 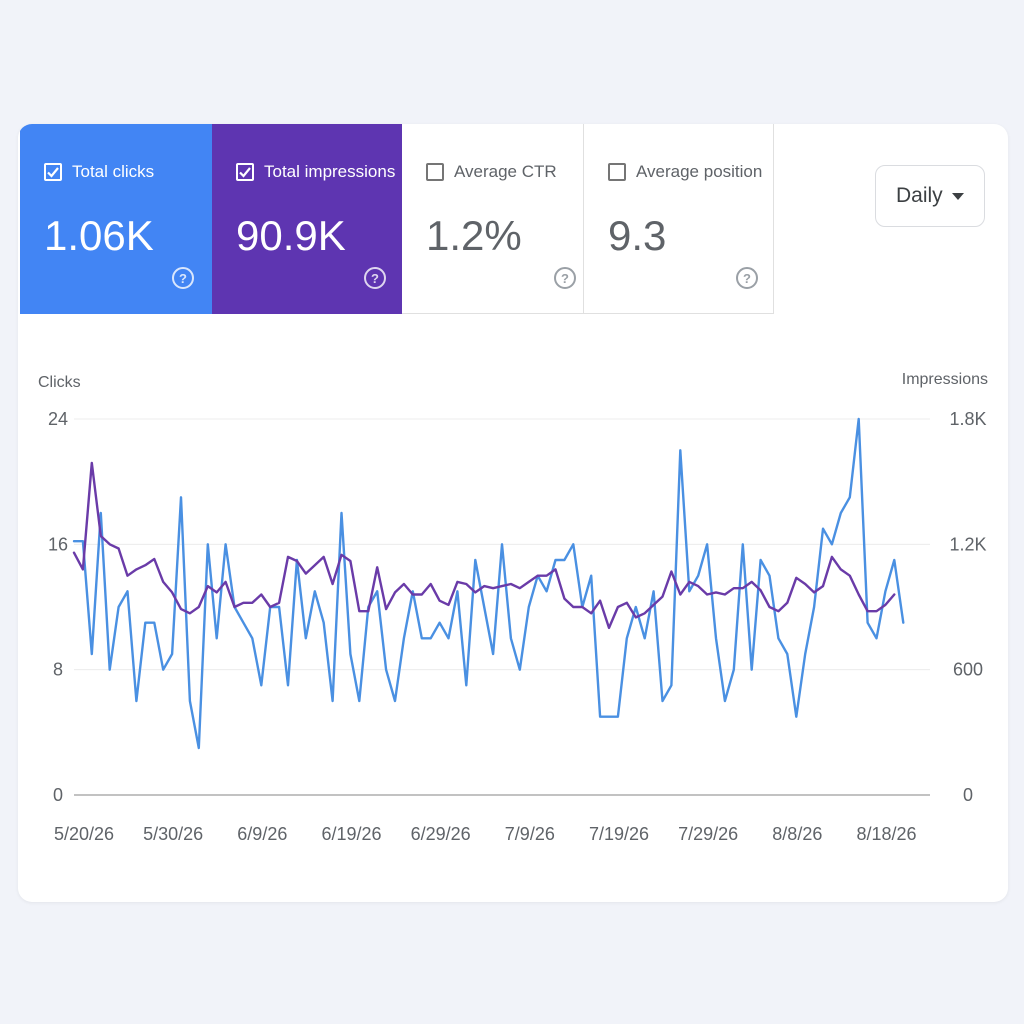 I want to click on average-position-checkbox, so click(x=617, y=172).